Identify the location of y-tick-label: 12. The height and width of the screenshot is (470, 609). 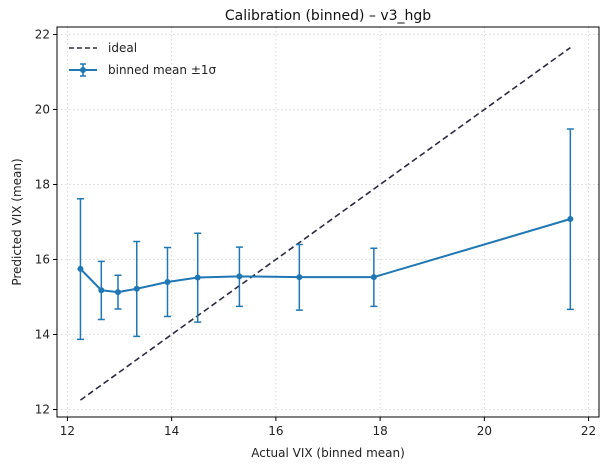
(42, 410).